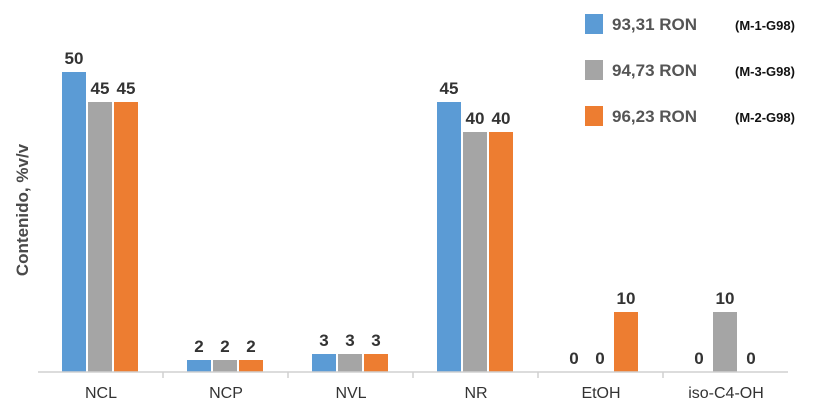  I want to click on data-label-NCL-1: 50, so click(74, 58).